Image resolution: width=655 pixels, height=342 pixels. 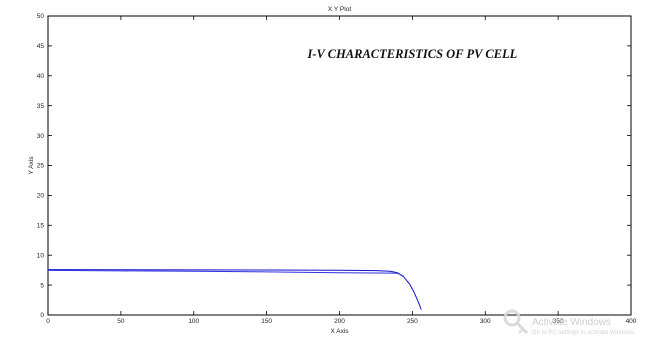 I want to click on x-tick-label: 50, so click(x=121, y=321).